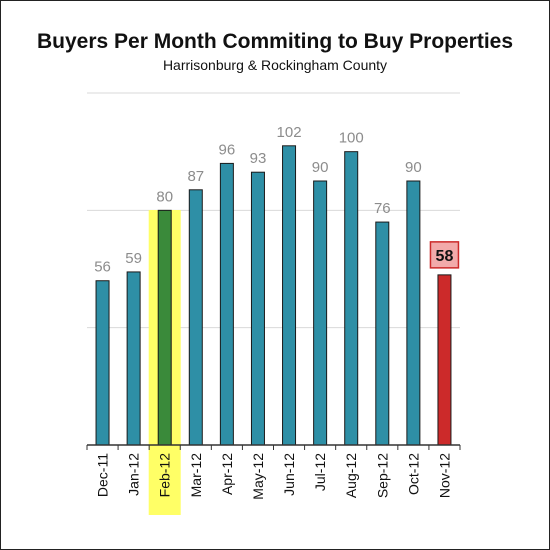 The height and width of the screenshot is (550, 550). I want to click on latest-value-box, so click(444, 255).